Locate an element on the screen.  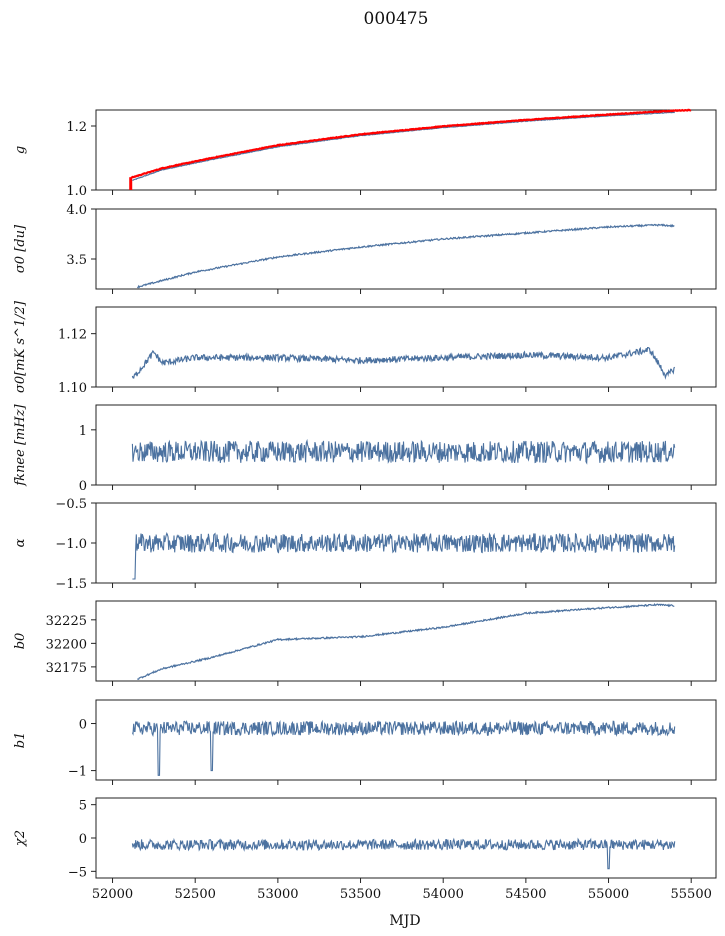
panel-fknee: 0 1 fknee [mHz] is located at coordinates (365, 448).